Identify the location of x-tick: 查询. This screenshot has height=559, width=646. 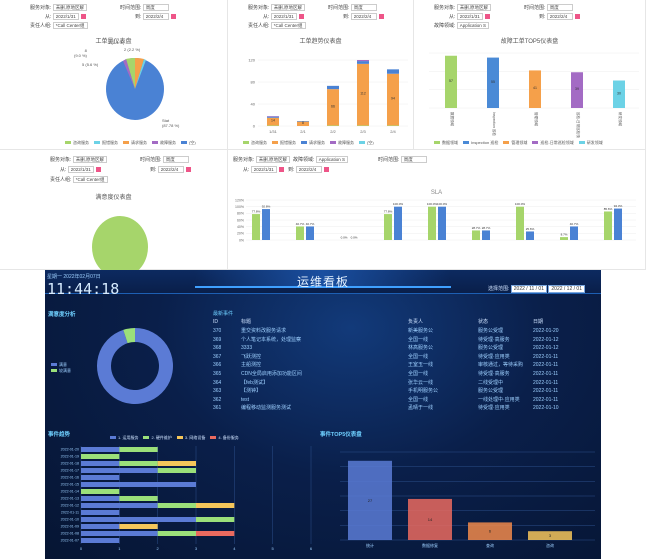
(490, 545).